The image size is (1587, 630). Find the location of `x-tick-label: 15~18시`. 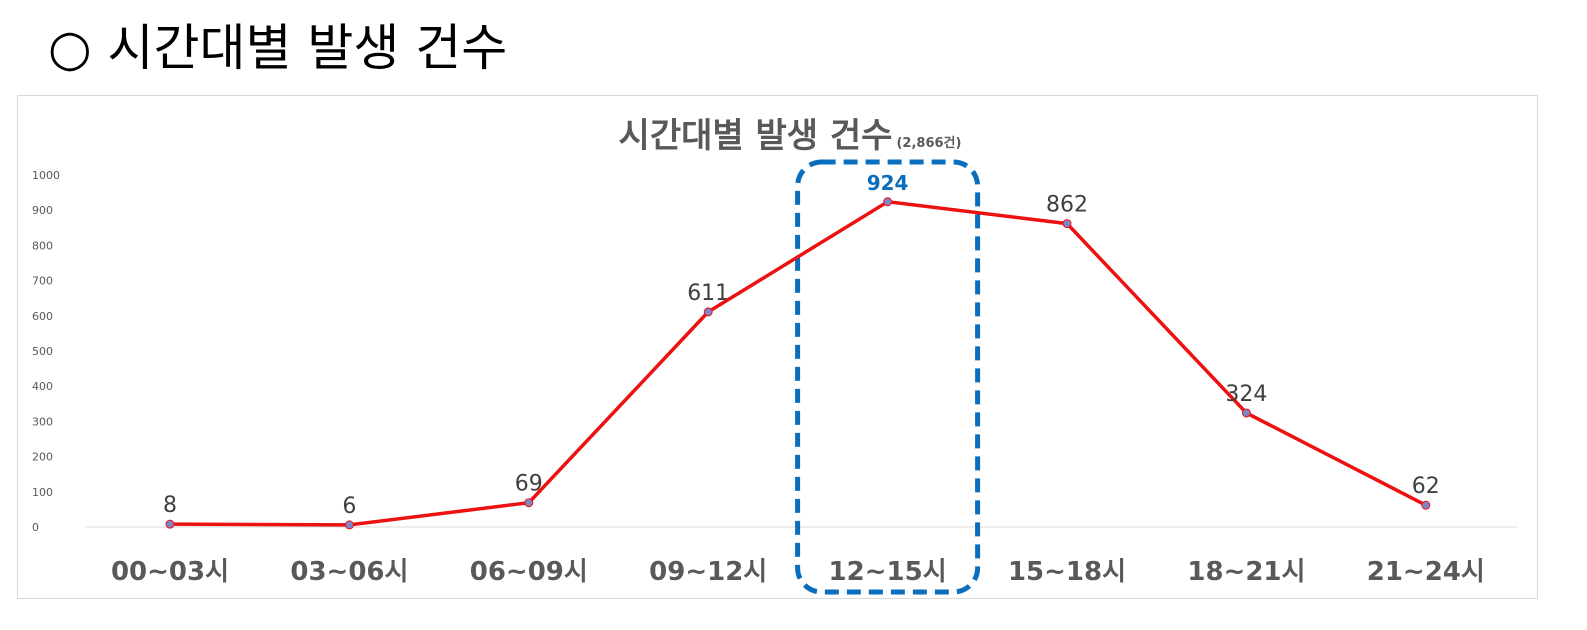

x-tick-label: 15~18시 is located at coordinates (1067, 572).